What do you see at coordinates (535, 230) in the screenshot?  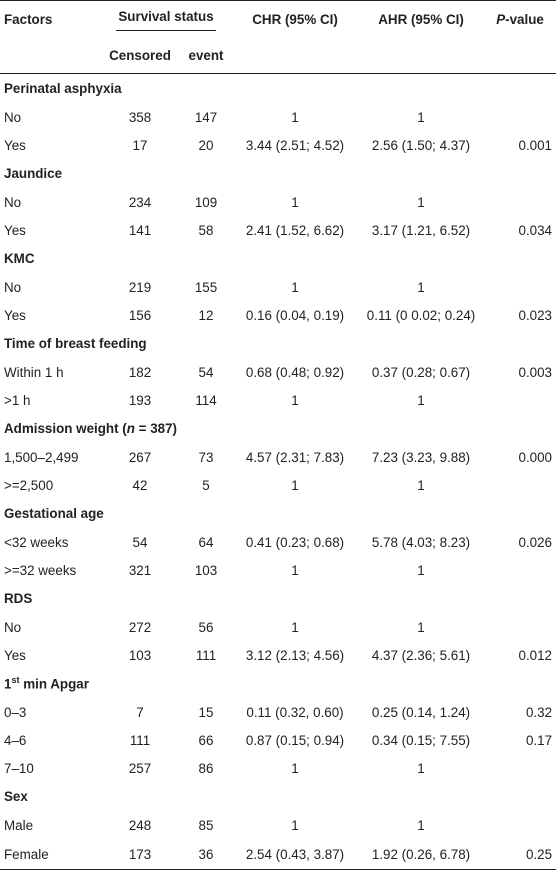 I see `pvalue-cell: 0.034` at bounding box center [535, 230].